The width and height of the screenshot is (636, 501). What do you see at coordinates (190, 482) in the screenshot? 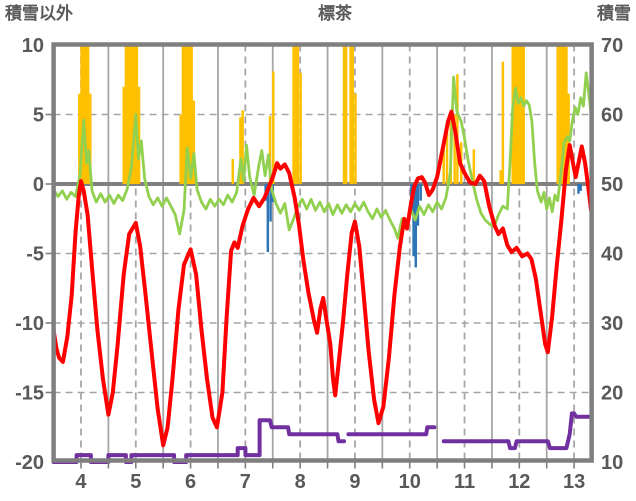
I see `x-axis-tick-label: 6` at bounding box center [190, 482].